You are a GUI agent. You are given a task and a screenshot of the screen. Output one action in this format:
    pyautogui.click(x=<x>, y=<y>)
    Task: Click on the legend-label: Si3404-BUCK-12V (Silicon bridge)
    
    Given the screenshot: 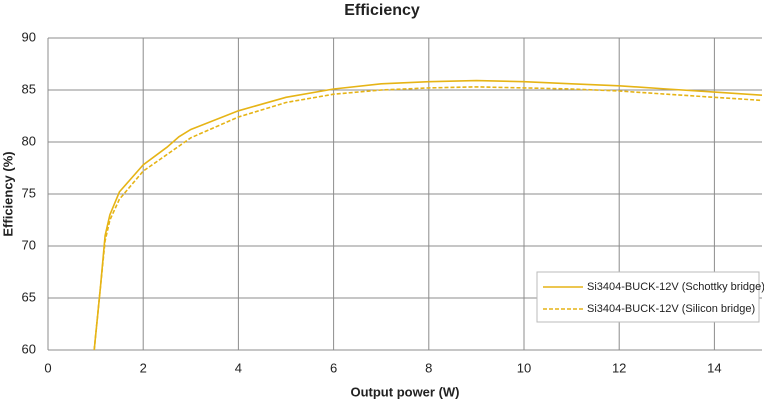 What is the action you would take?
    pyautogui.click(x=671, y=309)
    